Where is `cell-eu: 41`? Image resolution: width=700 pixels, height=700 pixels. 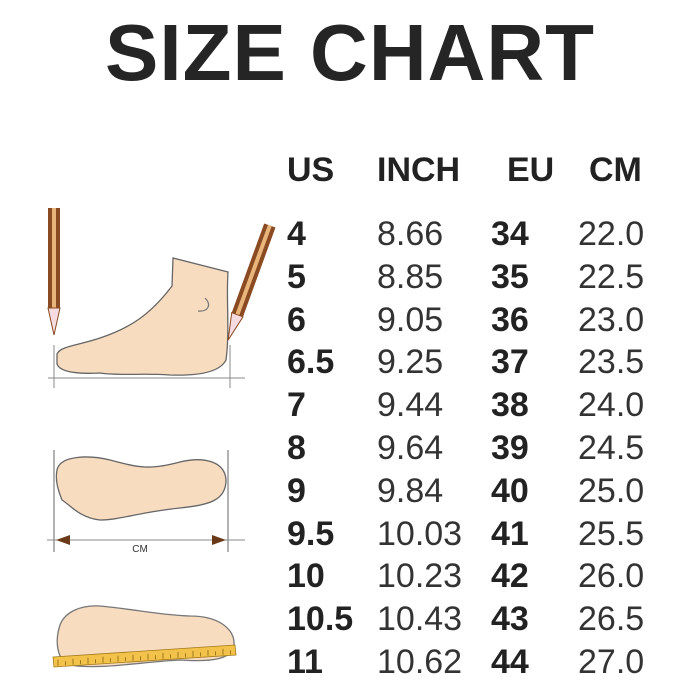 cell-eu: 41 is located at coordinates (510, 533).